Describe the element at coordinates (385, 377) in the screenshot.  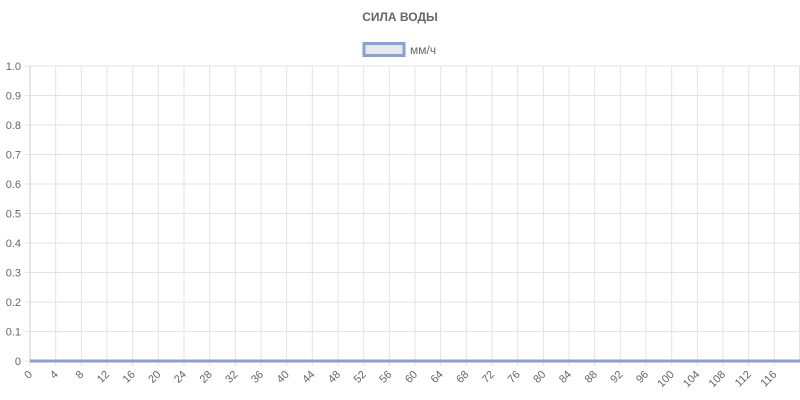
I see `x-tick-label: 56` at that location.